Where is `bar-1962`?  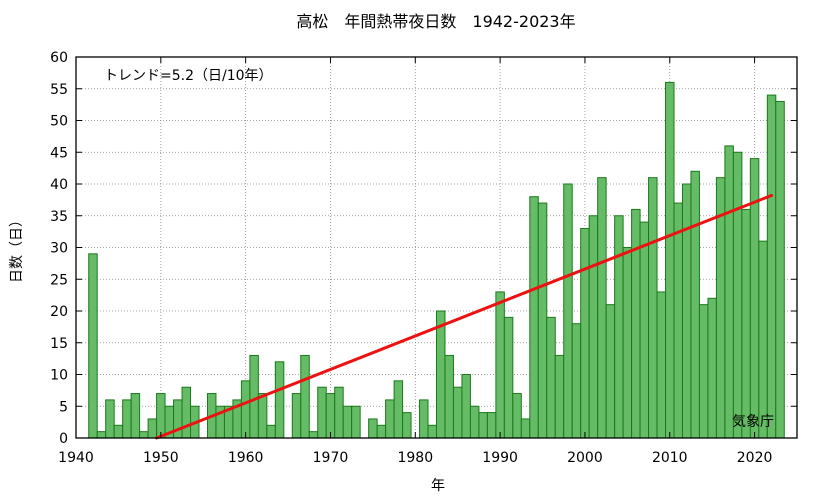 bar-1962 is located at coordinates (262, 416).